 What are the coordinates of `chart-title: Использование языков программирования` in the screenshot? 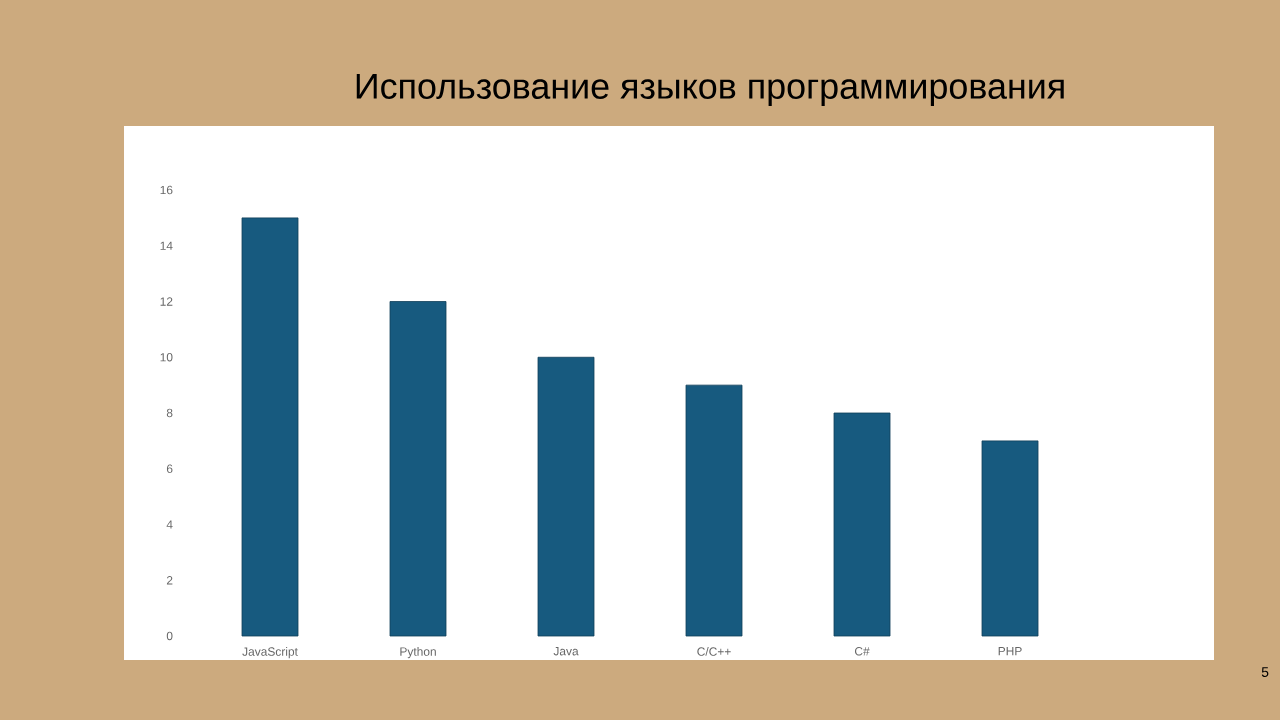 It's located at (710, 90).